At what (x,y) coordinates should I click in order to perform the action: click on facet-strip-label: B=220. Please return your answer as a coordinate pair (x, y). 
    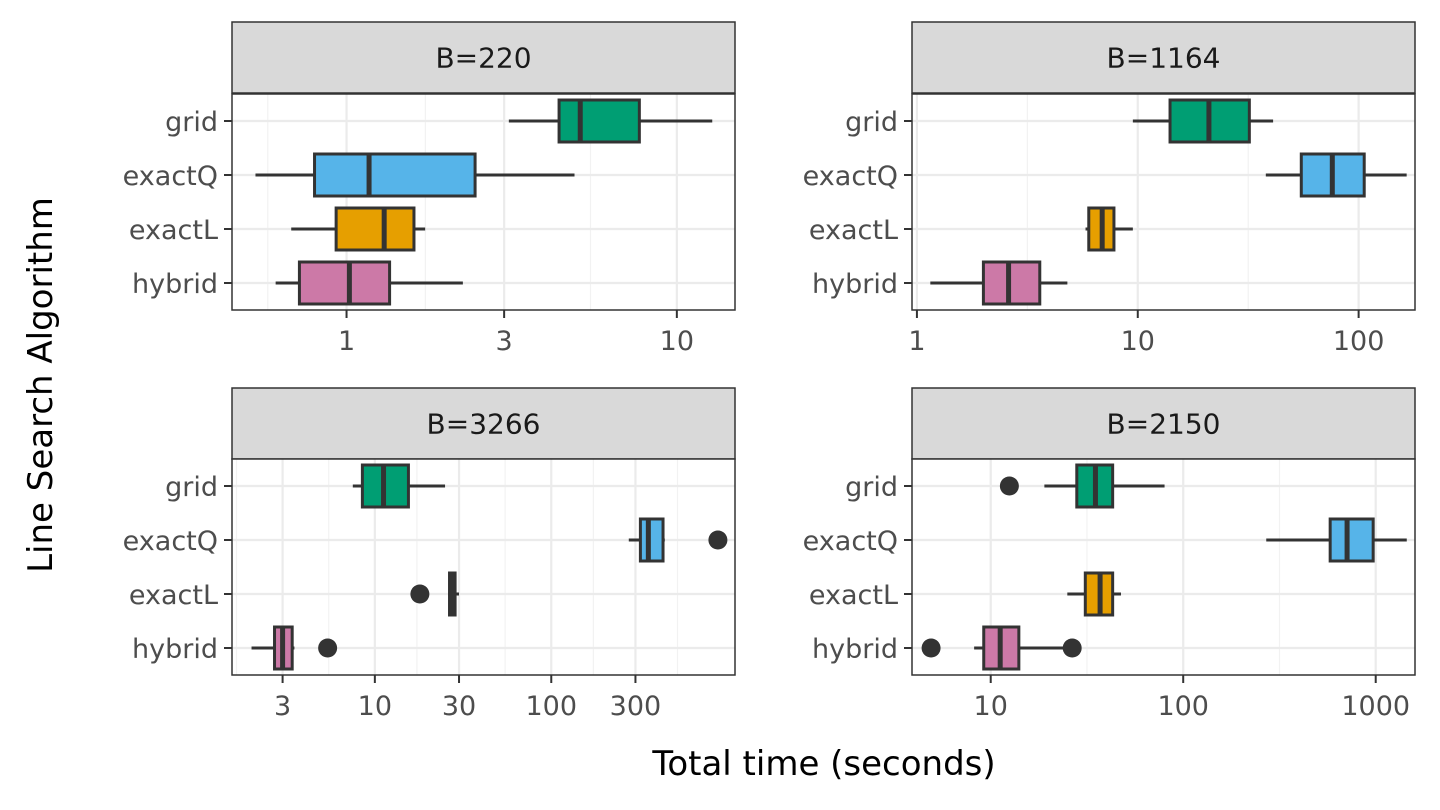
    Looking at the image, I should click on (483, 58).